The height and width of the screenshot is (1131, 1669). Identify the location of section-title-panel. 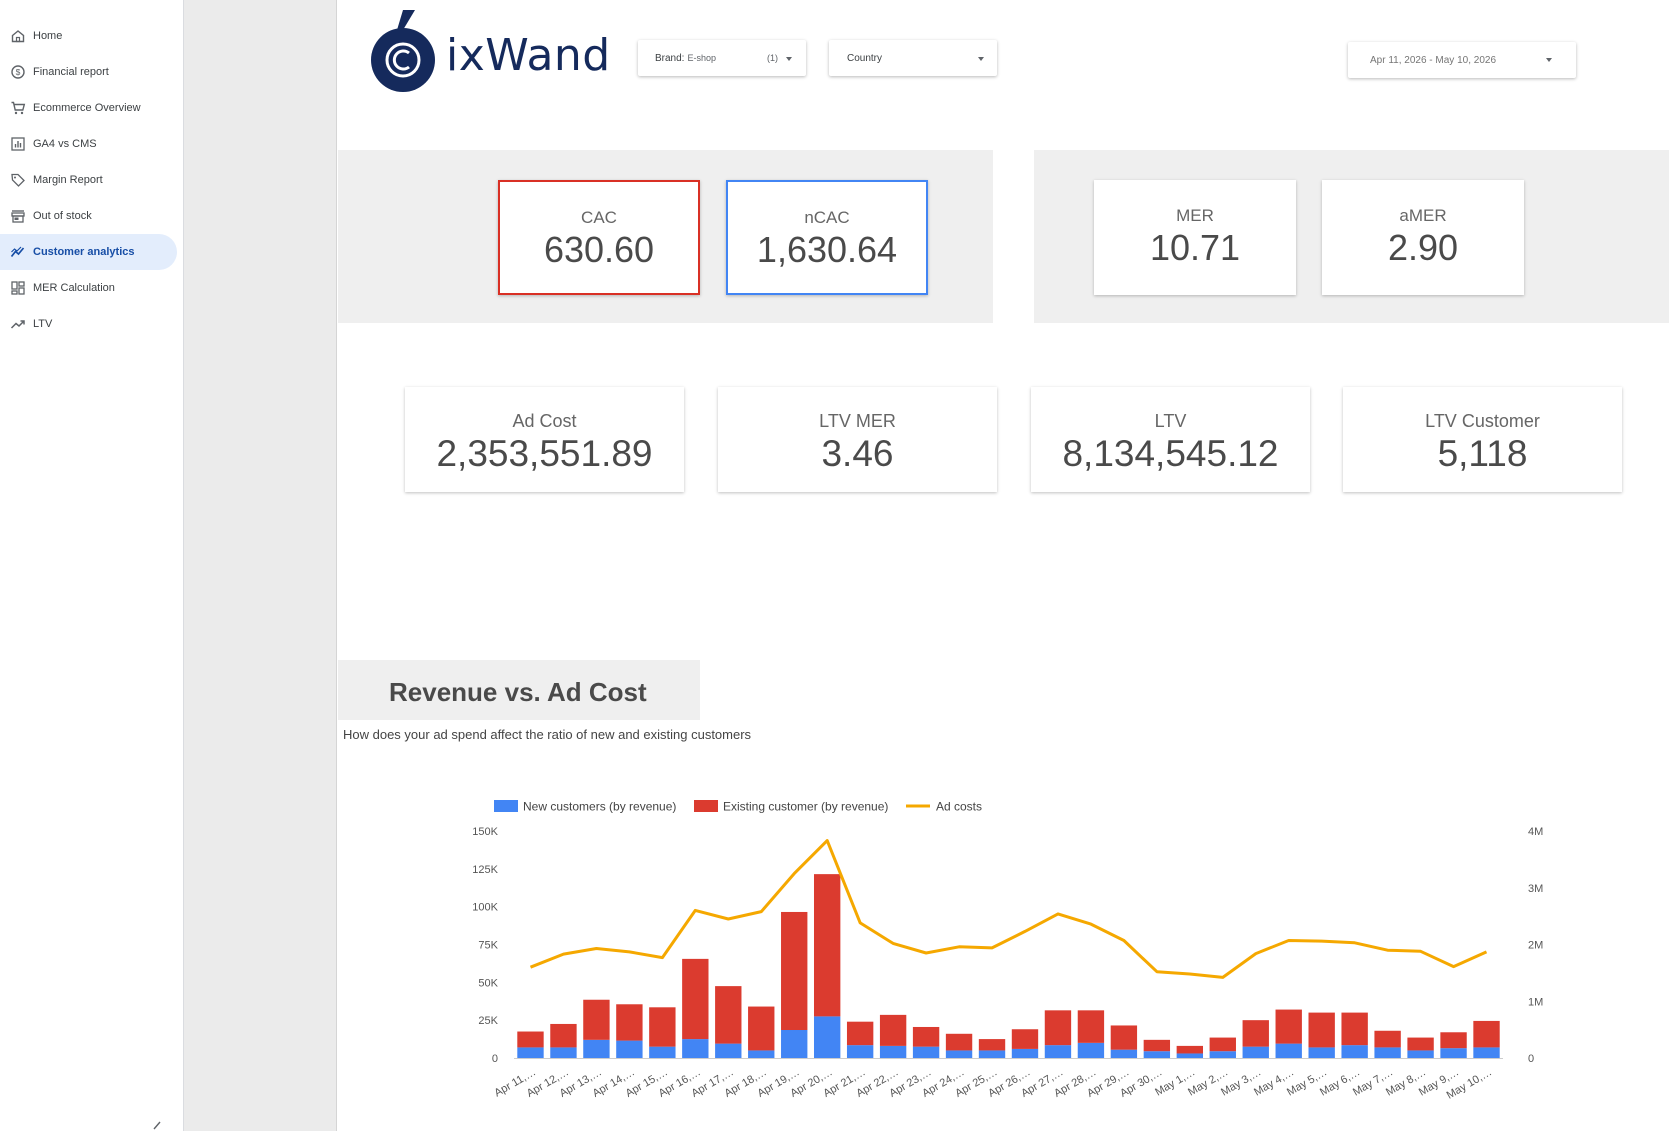
(519, 690).